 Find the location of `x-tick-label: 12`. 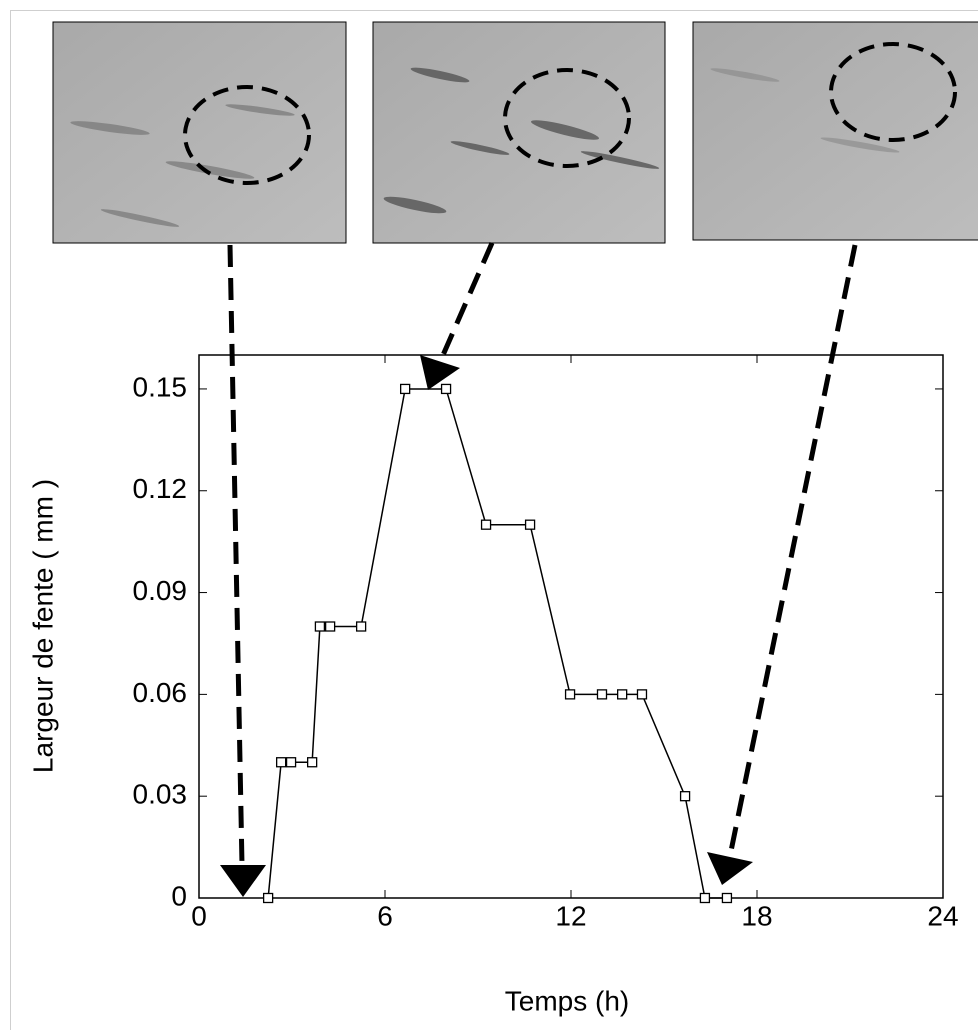

x-tick-label: 12 is located at coordinates (570, 915).